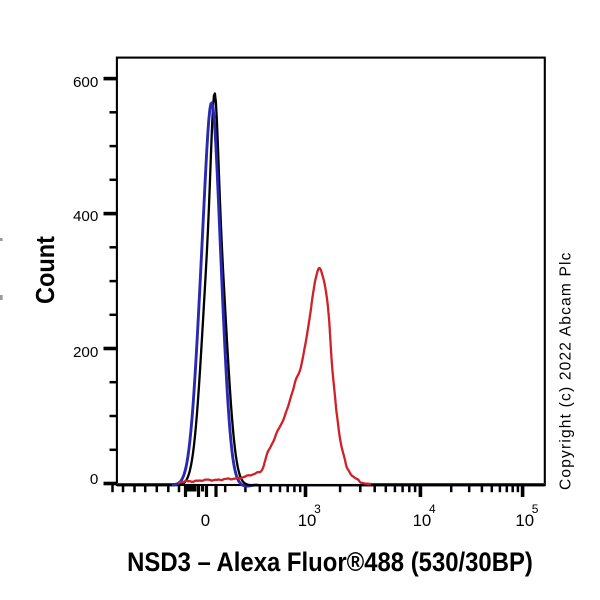 This screenshot has height=600, width=600. Describe the element at coordinates (432, 509) in the screenshot. I see `svg-text: 4` at that location.